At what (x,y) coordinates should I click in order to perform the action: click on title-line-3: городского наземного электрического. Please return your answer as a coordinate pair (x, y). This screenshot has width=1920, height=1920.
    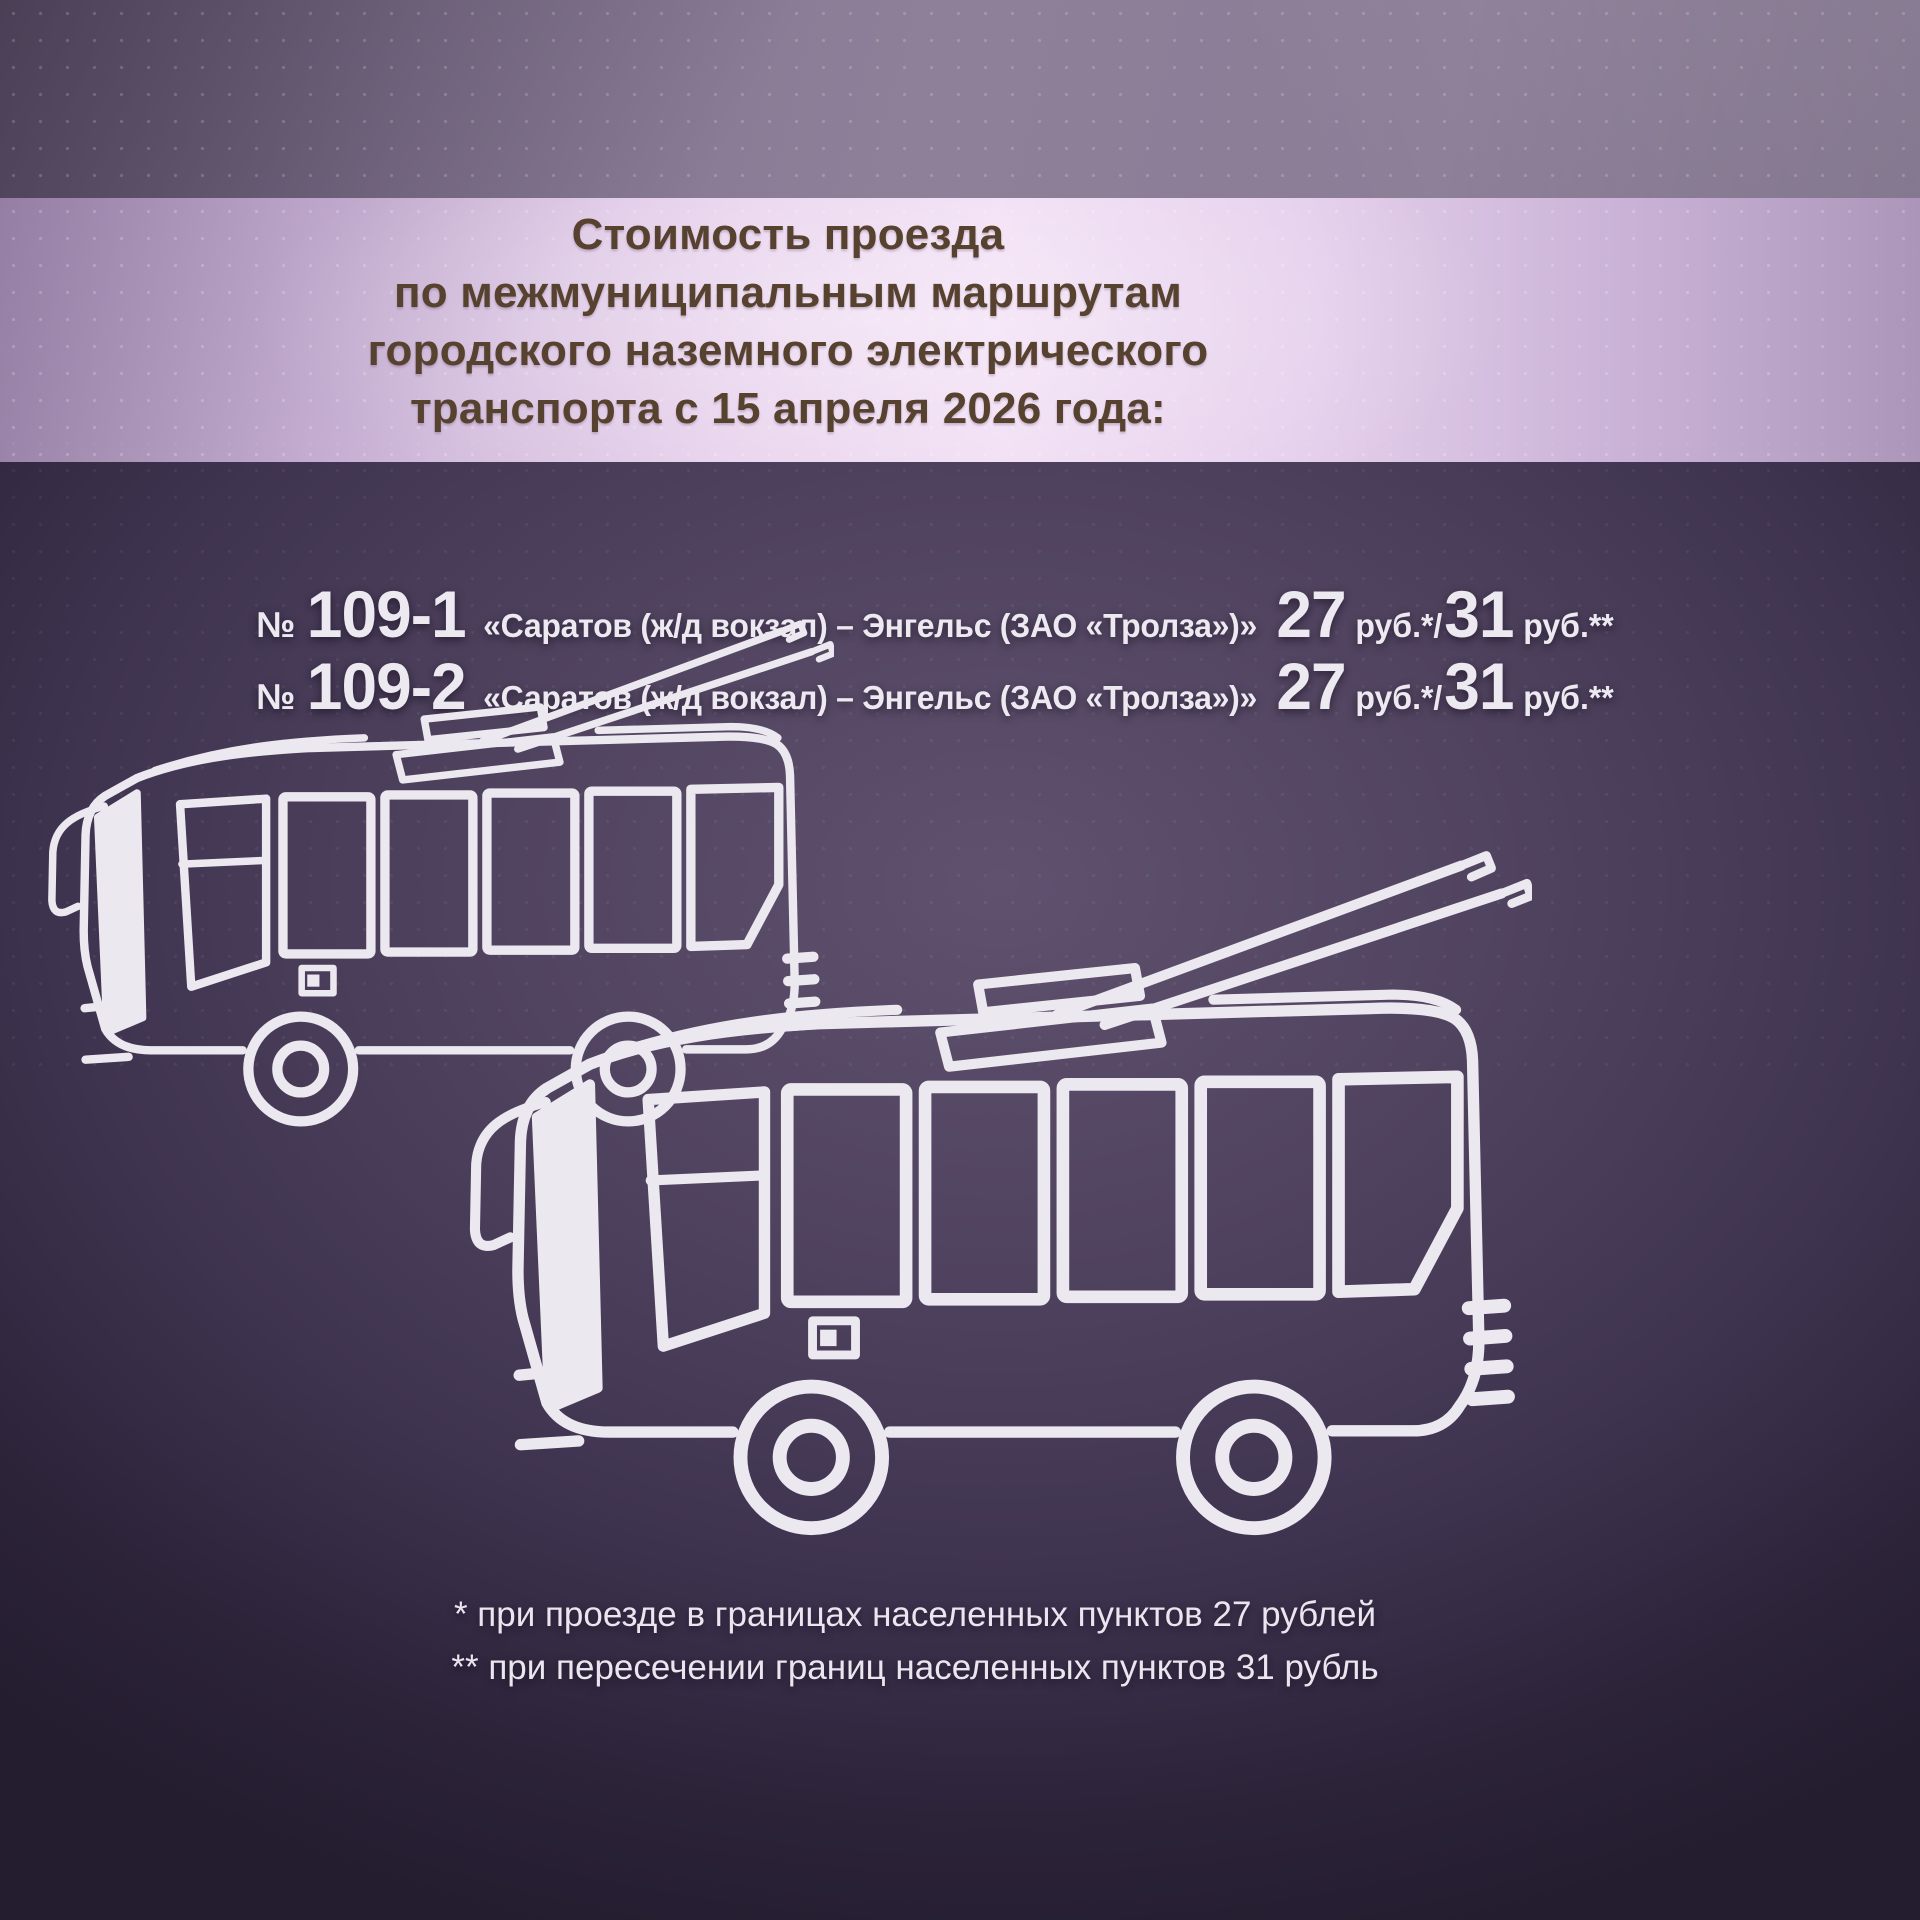
    Looking at the image, I should click on (788, 350).